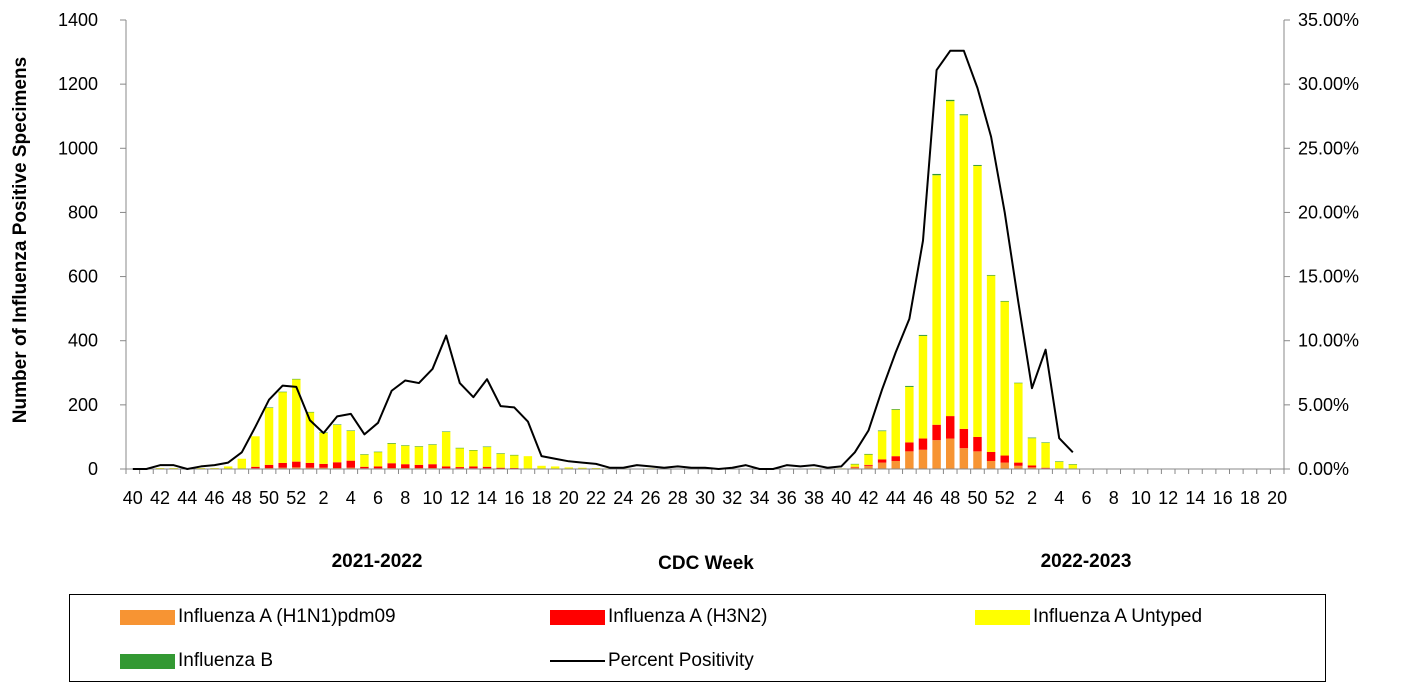 The width and height of the screenshot is (1411, 683). What do you see at coordinates (705, 498) in the screenshot?
I see `x-tick-label: 30` at bounding box center [705, 498].